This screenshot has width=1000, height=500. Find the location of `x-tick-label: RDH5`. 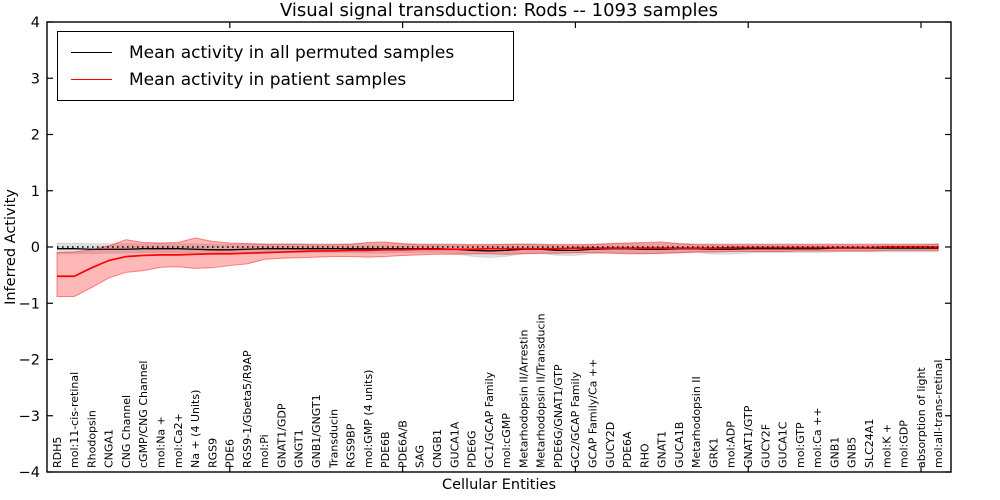

x-tick-label: RDH5 is located at coordinates (57, 452).